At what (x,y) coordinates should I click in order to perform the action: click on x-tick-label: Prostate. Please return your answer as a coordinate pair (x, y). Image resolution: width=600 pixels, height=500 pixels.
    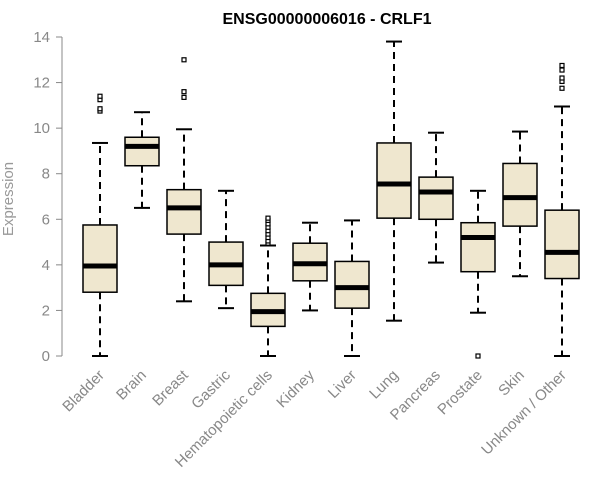
    Looking at the image, I should click on (460, 393).